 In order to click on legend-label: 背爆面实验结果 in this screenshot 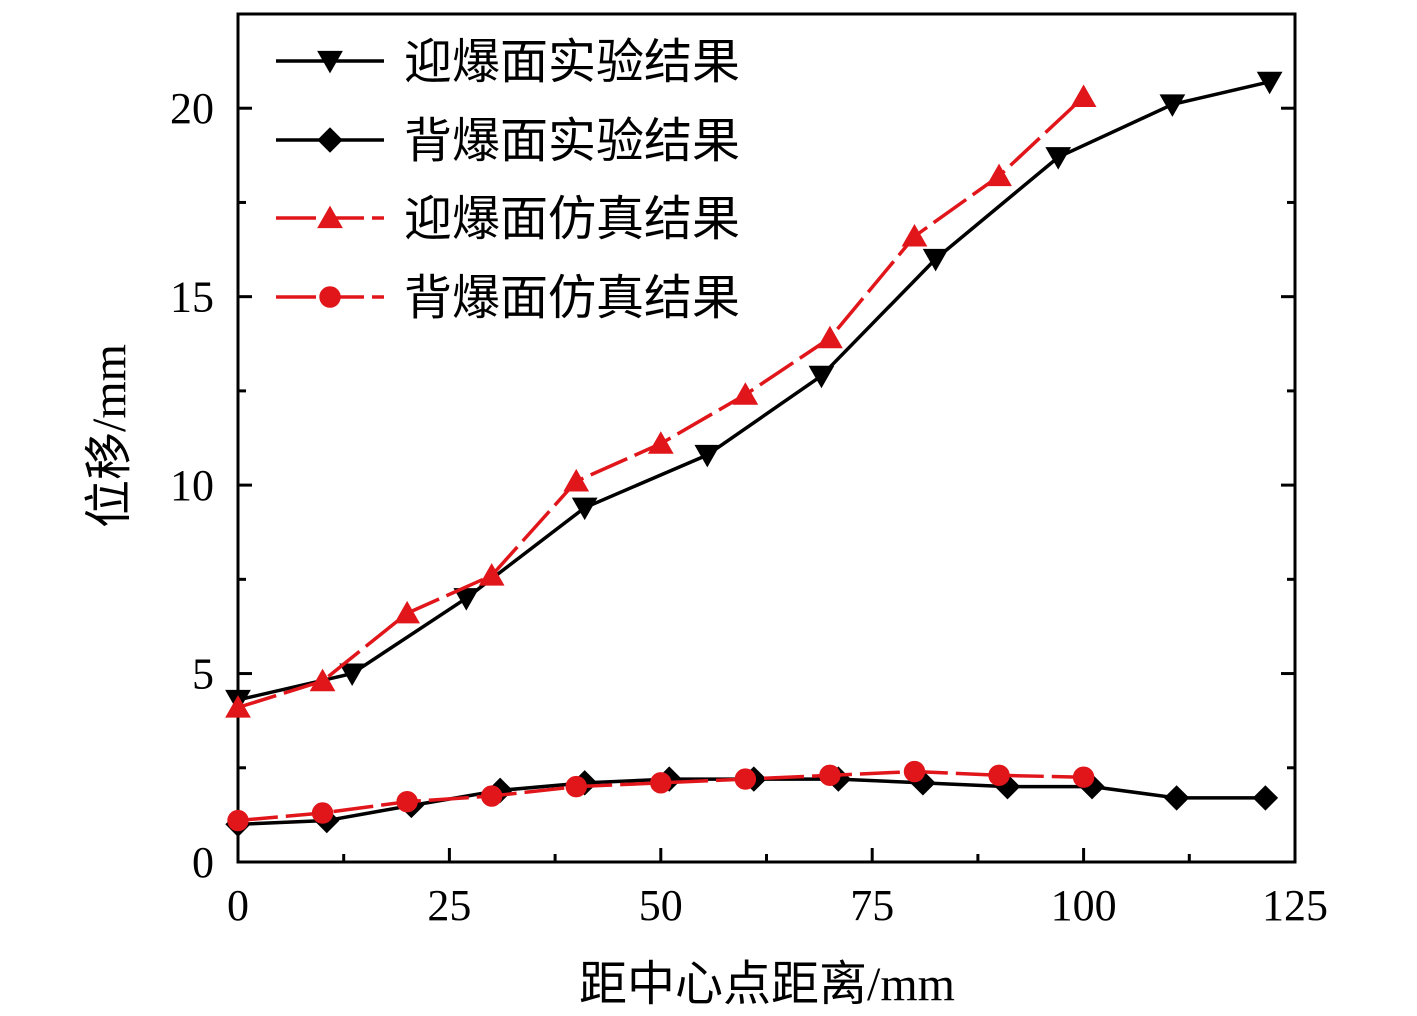, I will do `click(572, 141)`.